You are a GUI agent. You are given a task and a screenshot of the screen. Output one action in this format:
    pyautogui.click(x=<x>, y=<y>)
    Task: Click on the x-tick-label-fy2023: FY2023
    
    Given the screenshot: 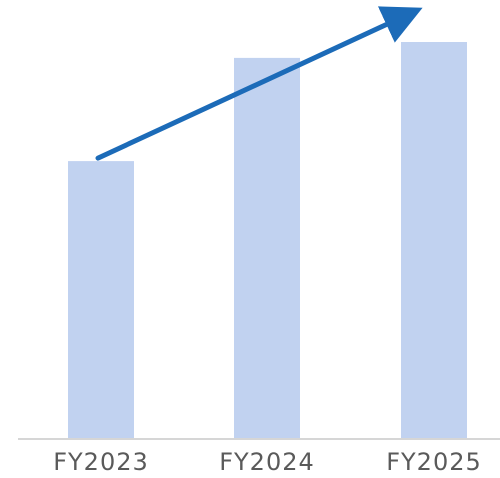 What is the action you would take?
    pyautogui.click(x=101, y=462)
    